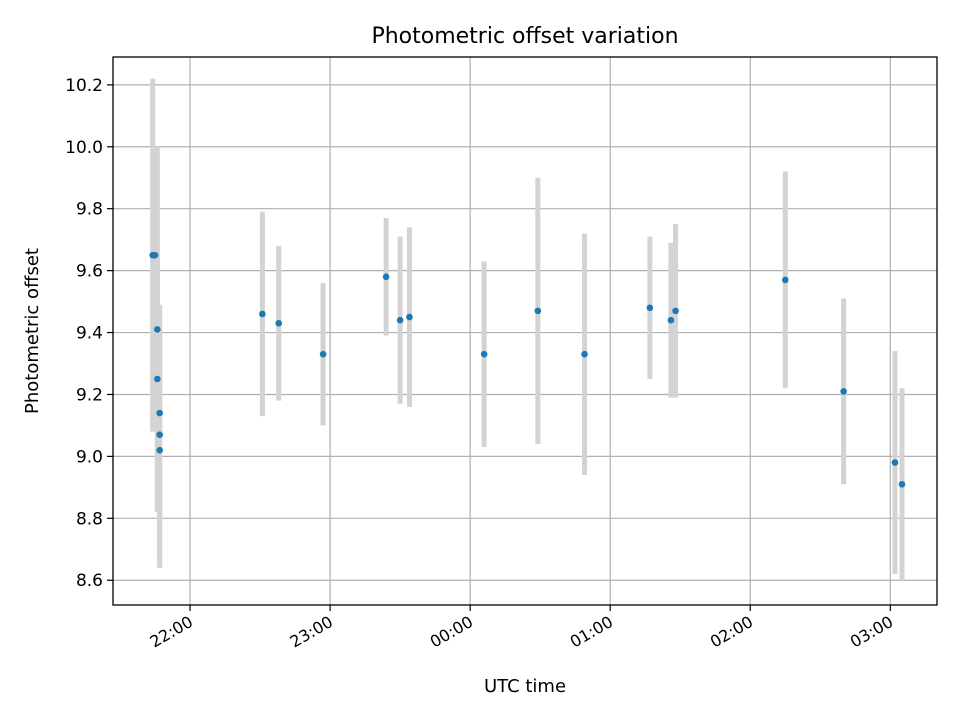  Describe the element at coordinates (84, 148) in the screenshot. I see `y-tick-label: 10.0` at that location.